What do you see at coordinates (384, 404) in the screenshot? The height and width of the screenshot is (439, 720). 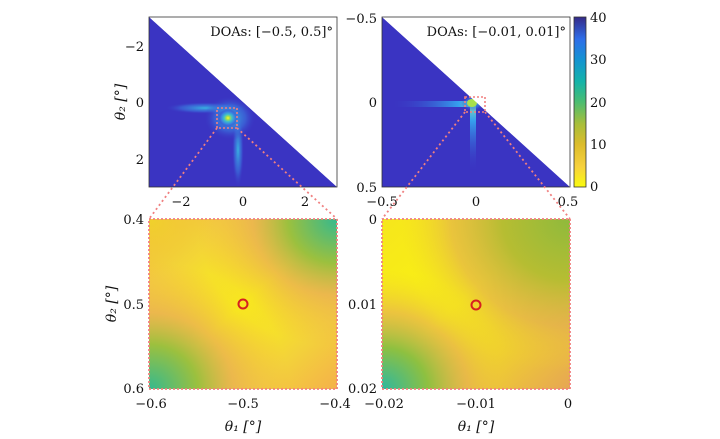 I see `tick-br-x-0: −0.02` at bounding box center [384, 404].